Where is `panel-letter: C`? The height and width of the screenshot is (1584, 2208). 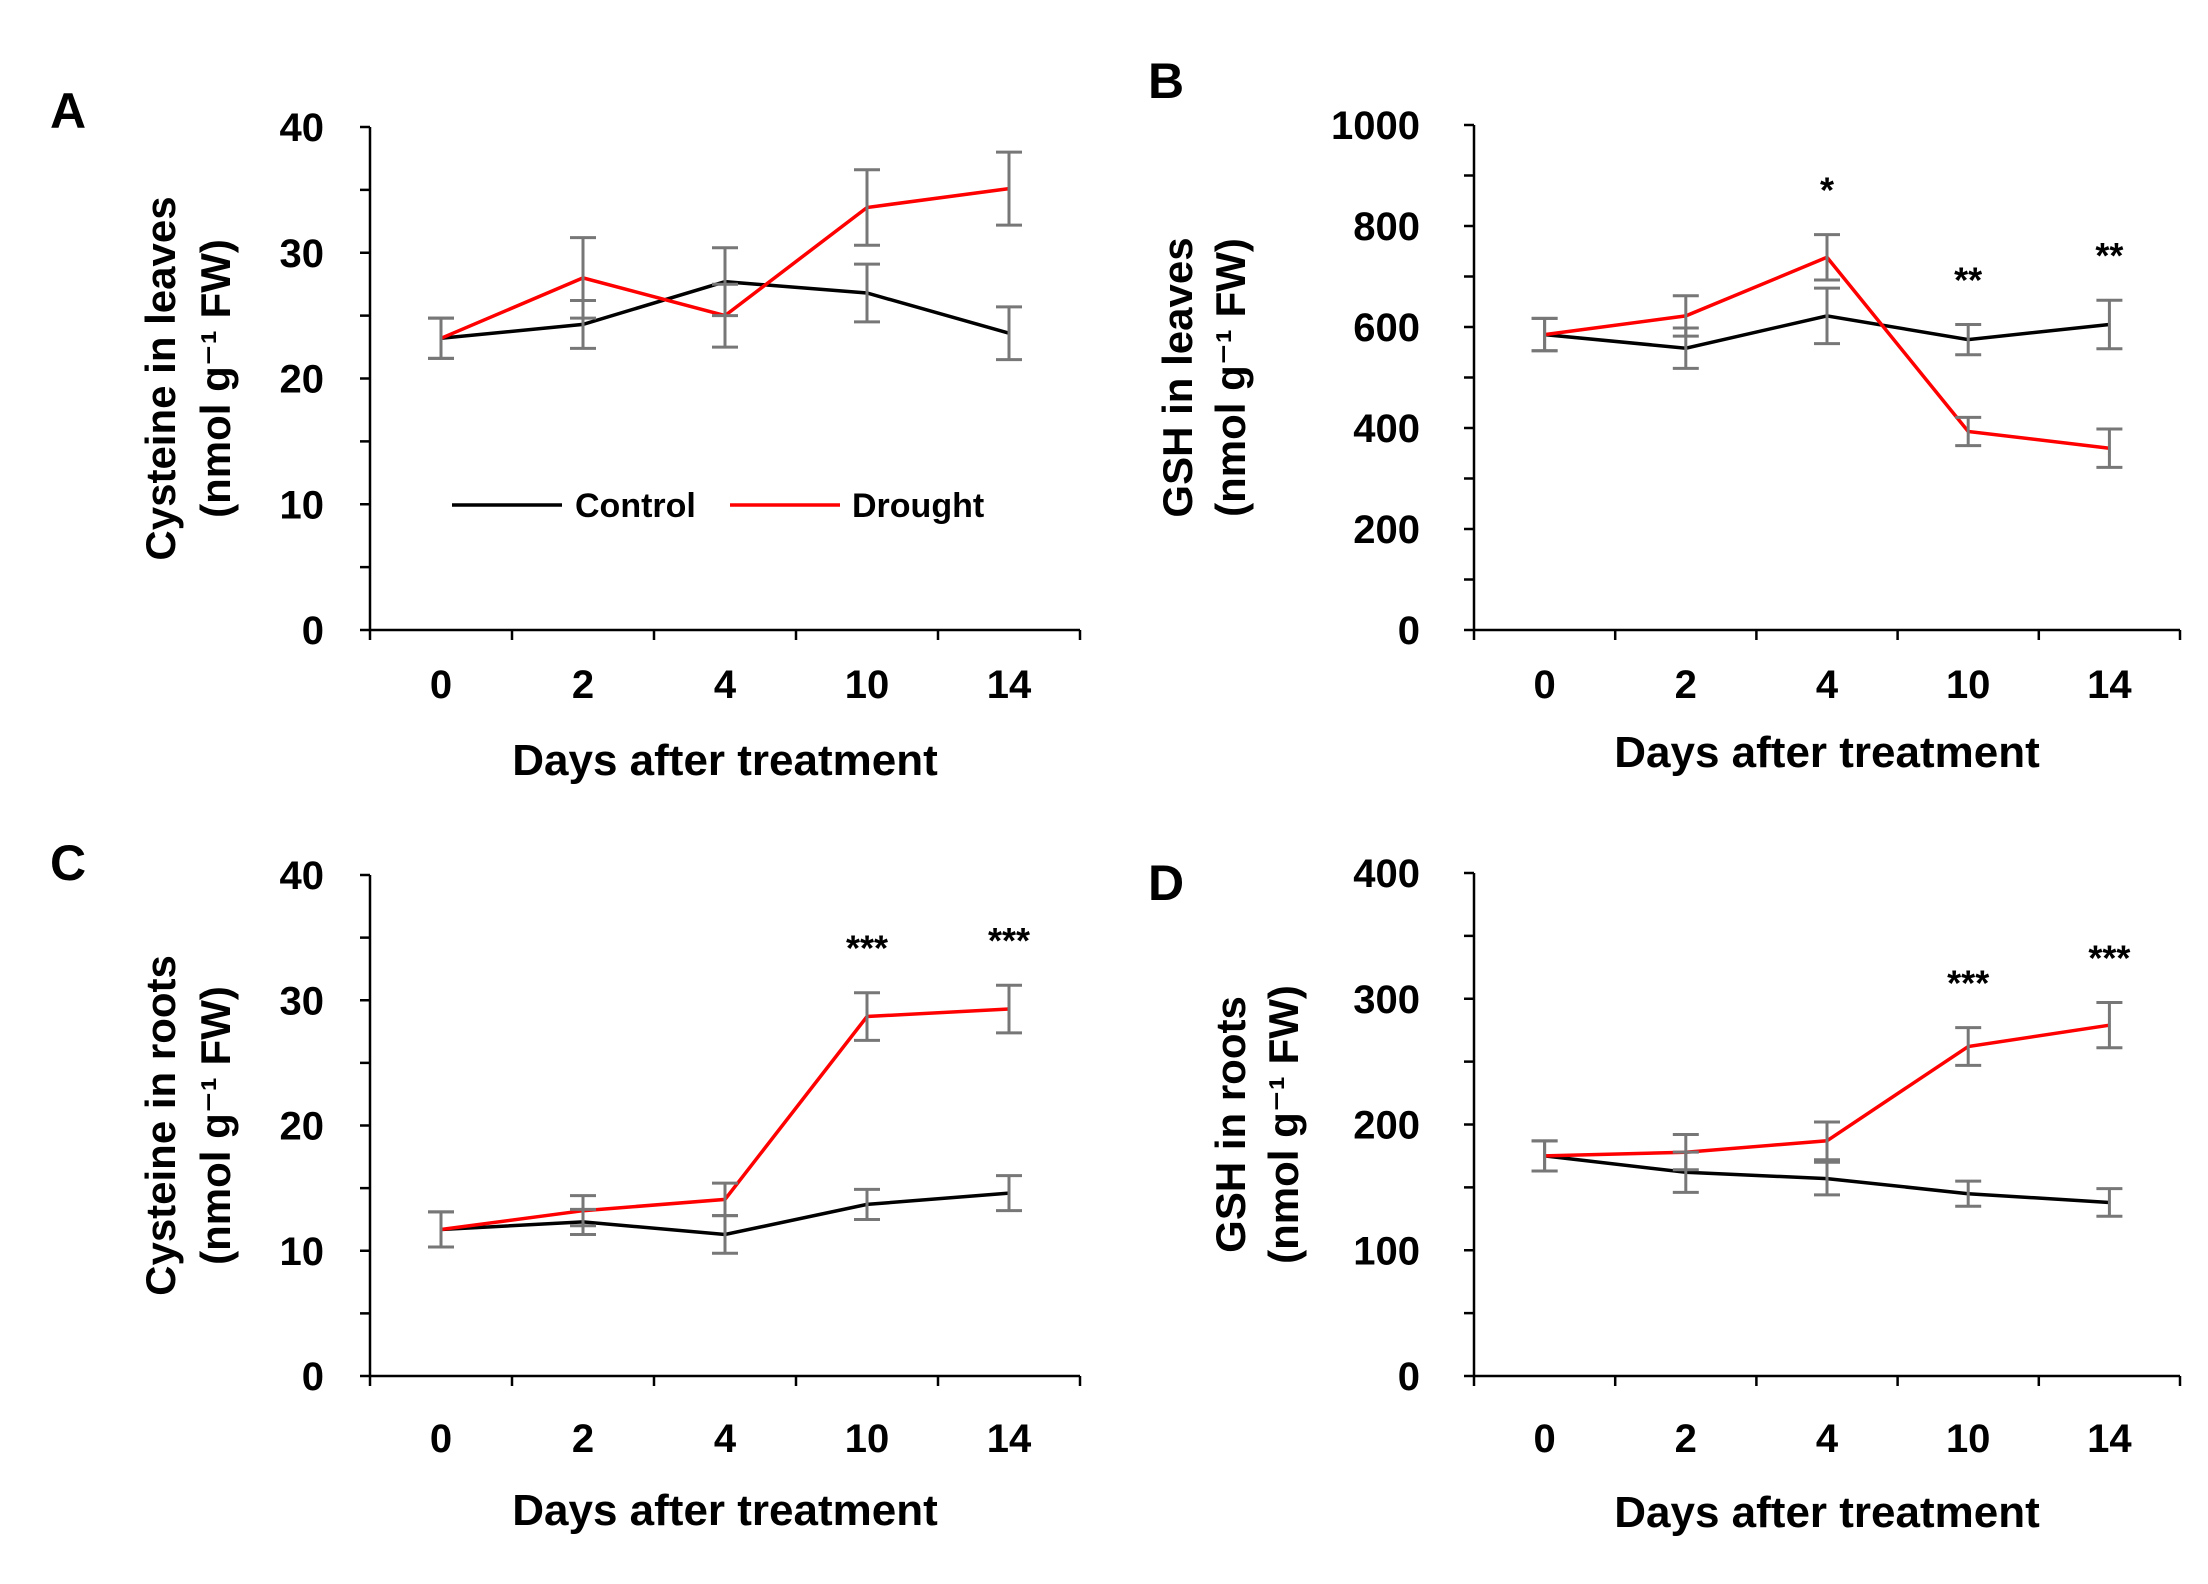 panel-letter: C is located at coordinates (68, 863).